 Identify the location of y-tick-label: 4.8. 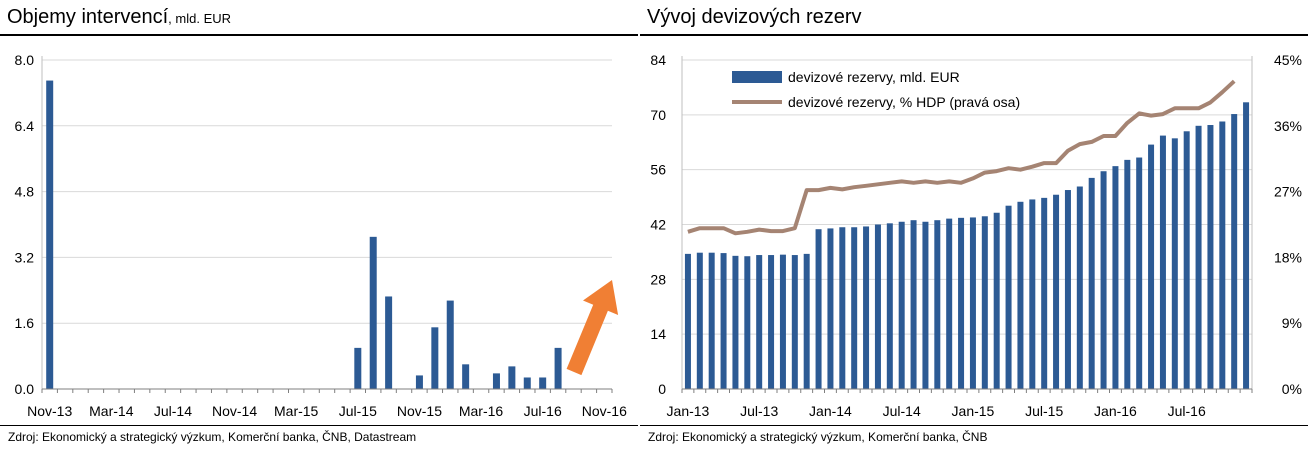
(25, 192).